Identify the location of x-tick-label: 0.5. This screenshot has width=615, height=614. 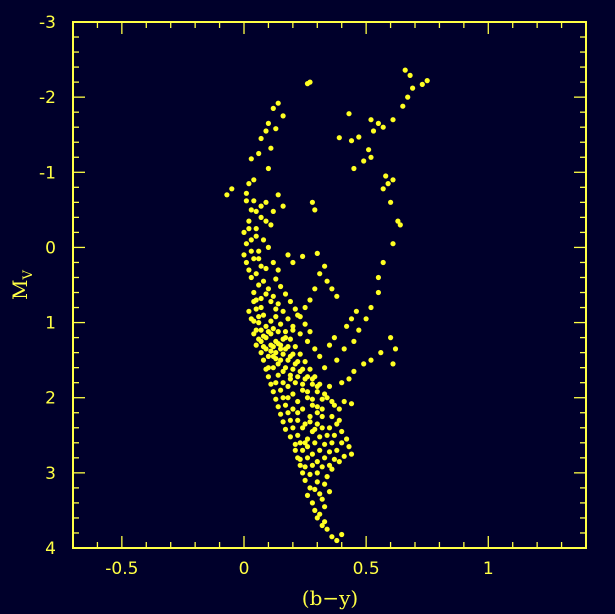
(366, 569).